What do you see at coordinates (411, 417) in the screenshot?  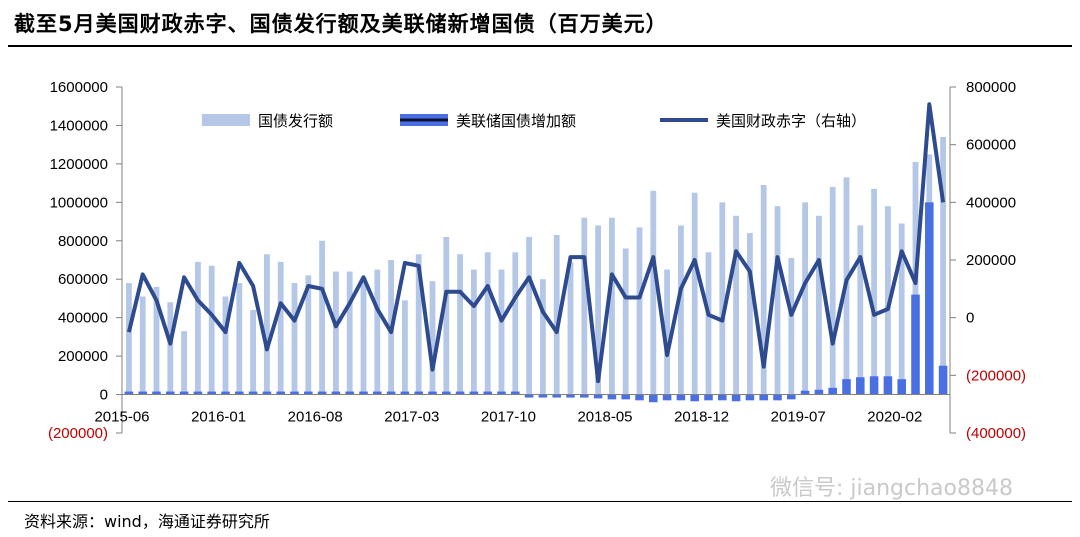 I see `x-tick-label: 2017-03` at bounding box center [411, 417].